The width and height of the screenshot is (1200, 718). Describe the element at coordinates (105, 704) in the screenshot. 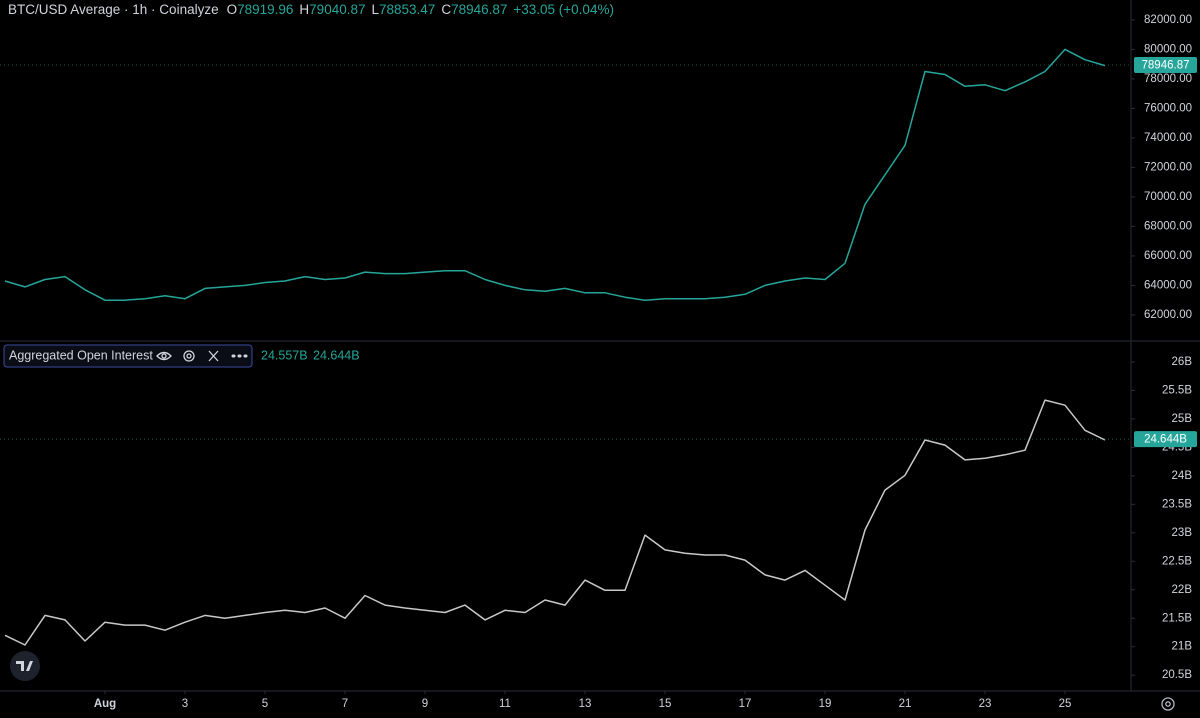

I see `x-tick-label: Aug` at that location.